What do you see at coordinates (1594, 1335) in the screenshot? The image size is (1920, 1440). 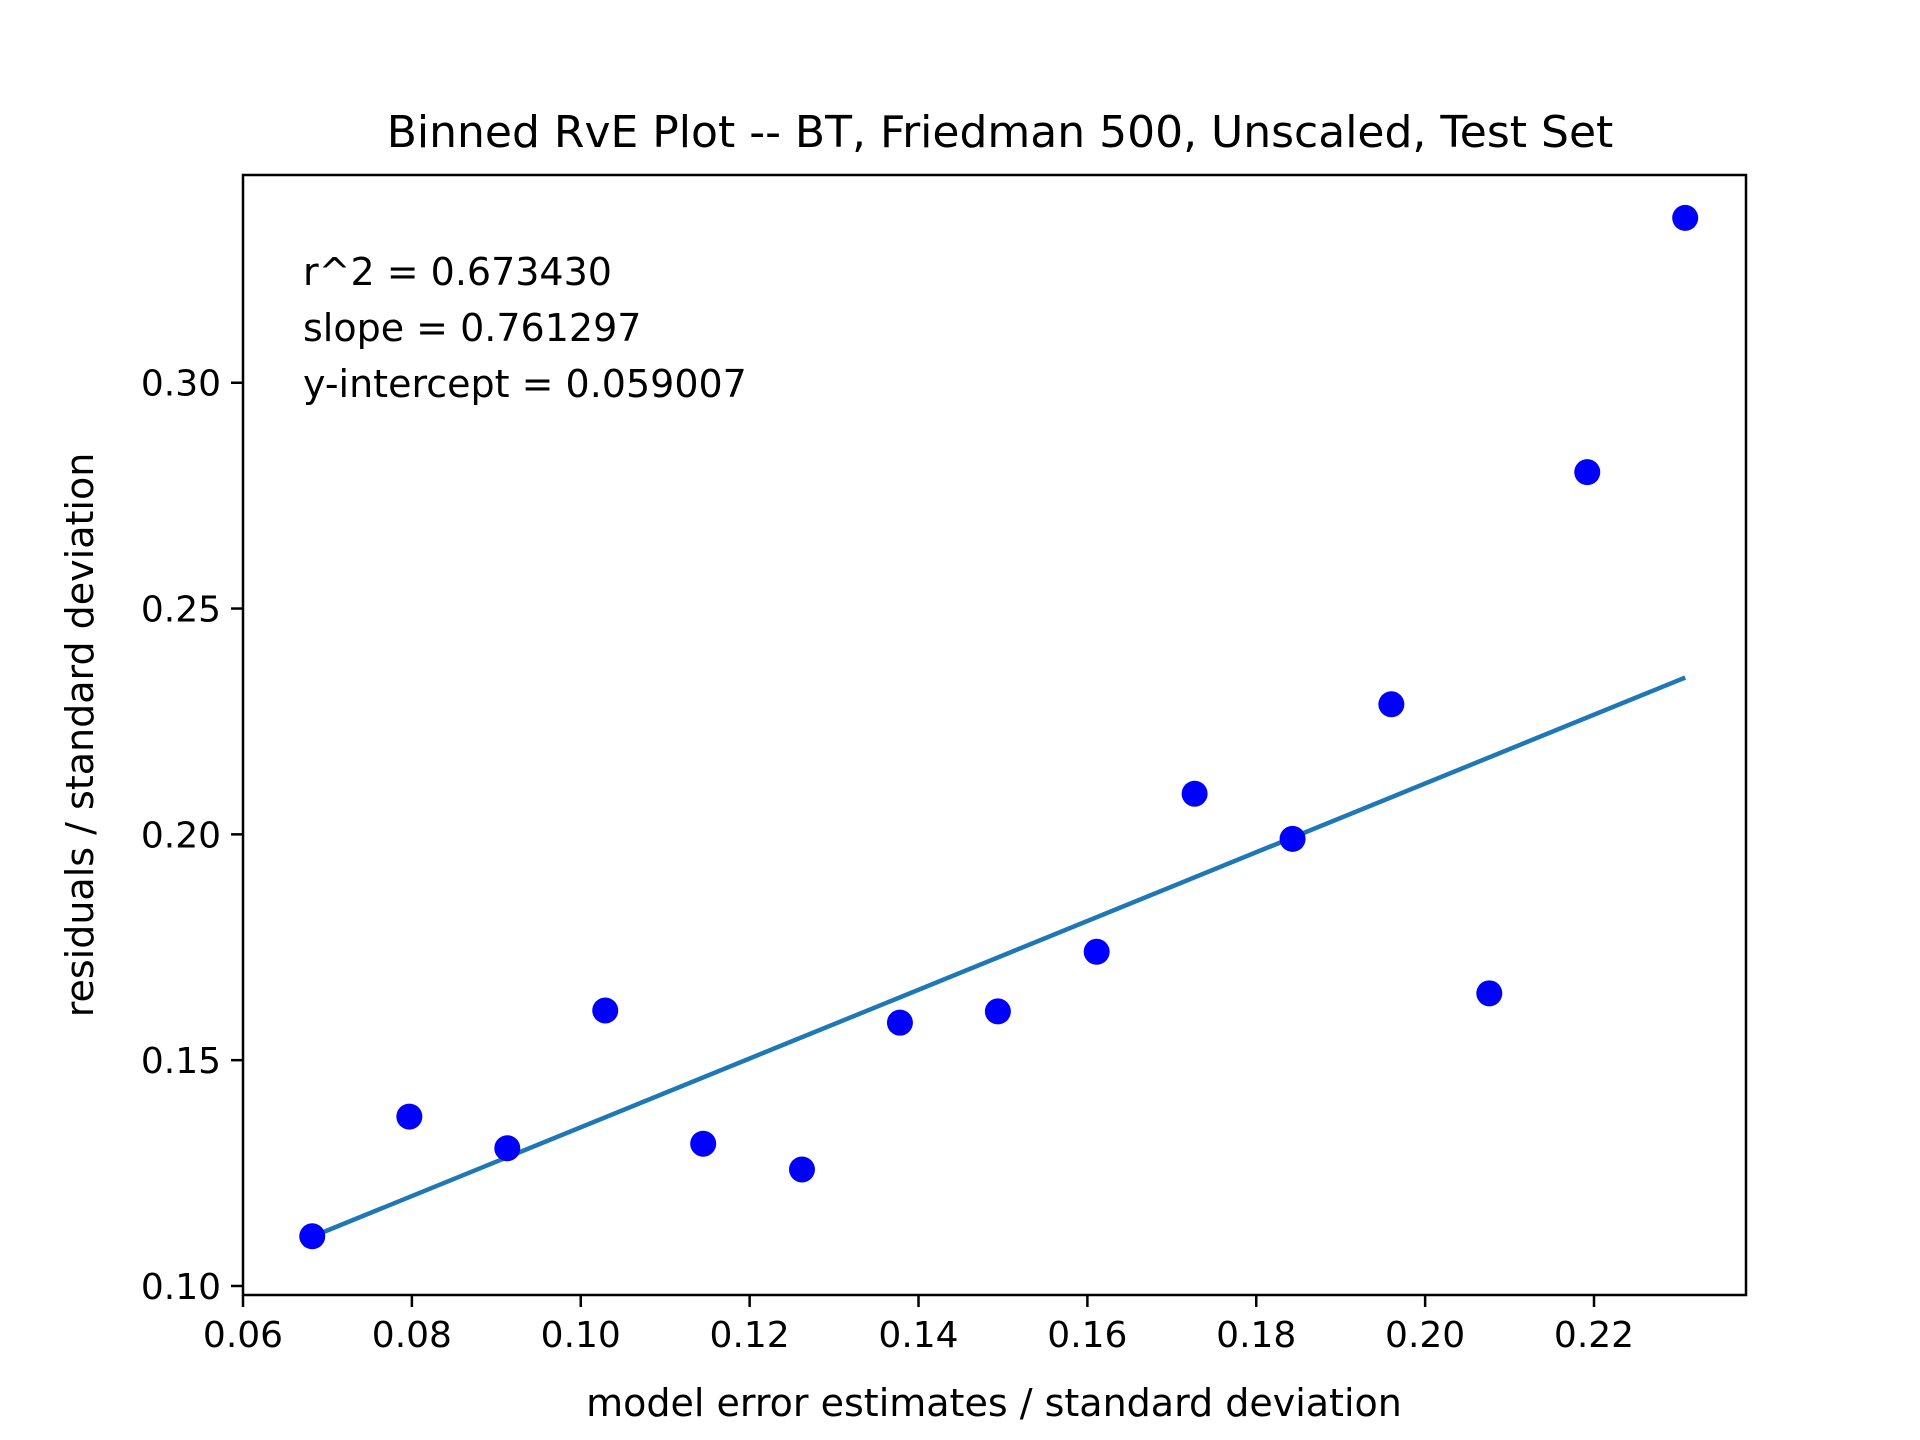 I see `x-tick-label-8: 0.22` at bounding box center [1594, 1335].